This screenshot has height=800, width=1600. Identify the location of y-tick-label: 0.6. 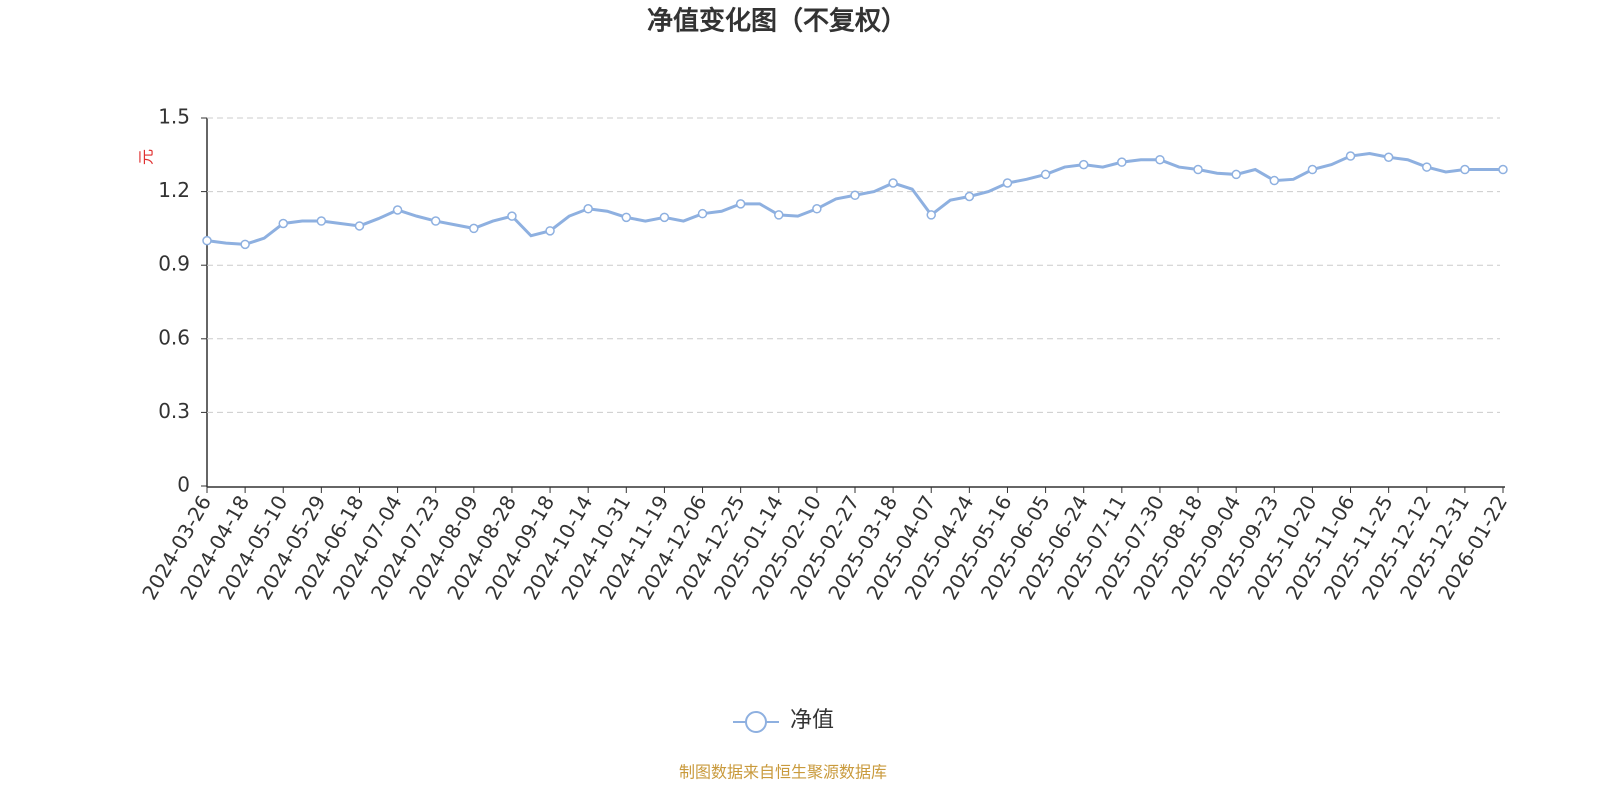
(174, 337).